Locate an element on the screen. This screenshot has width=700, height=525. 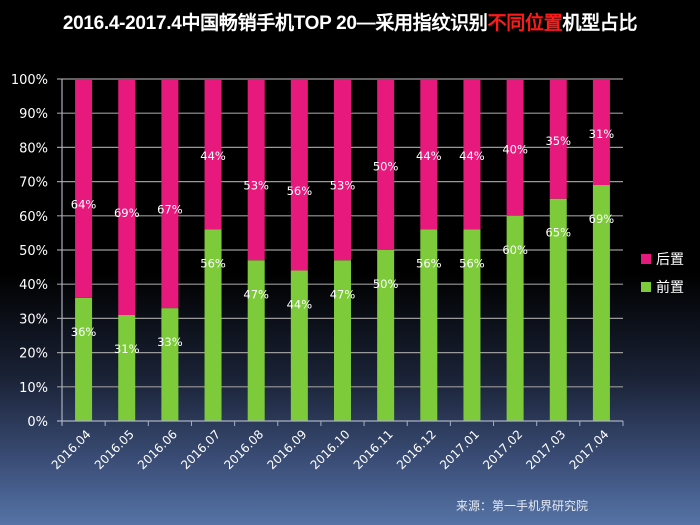
bar-back-2016.06 is located at coordinates (170, 194).